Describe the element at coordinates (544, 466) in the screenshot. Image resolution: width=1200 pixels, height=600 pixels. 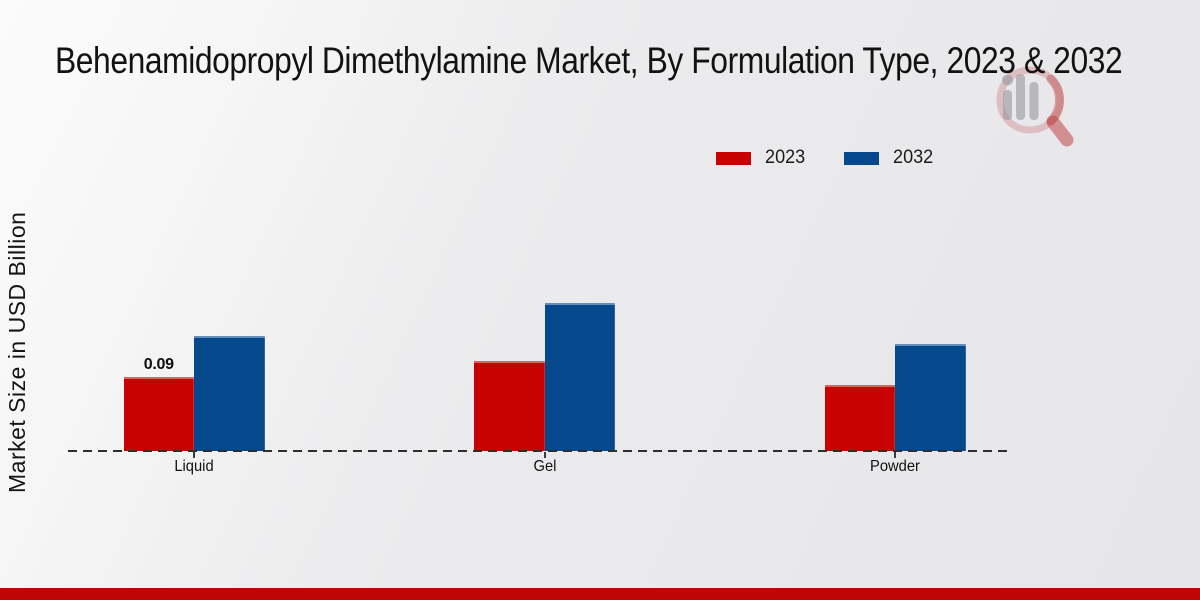
I see `category-label-gel: Gel` at that location.